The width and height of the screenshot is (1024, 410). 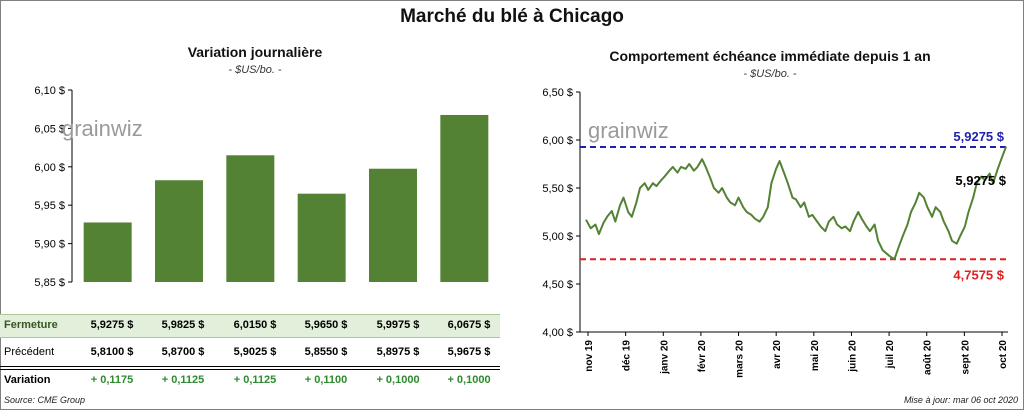 I want to click on fermeture-cell: 5,9825 $, so click(x=183, y=325).